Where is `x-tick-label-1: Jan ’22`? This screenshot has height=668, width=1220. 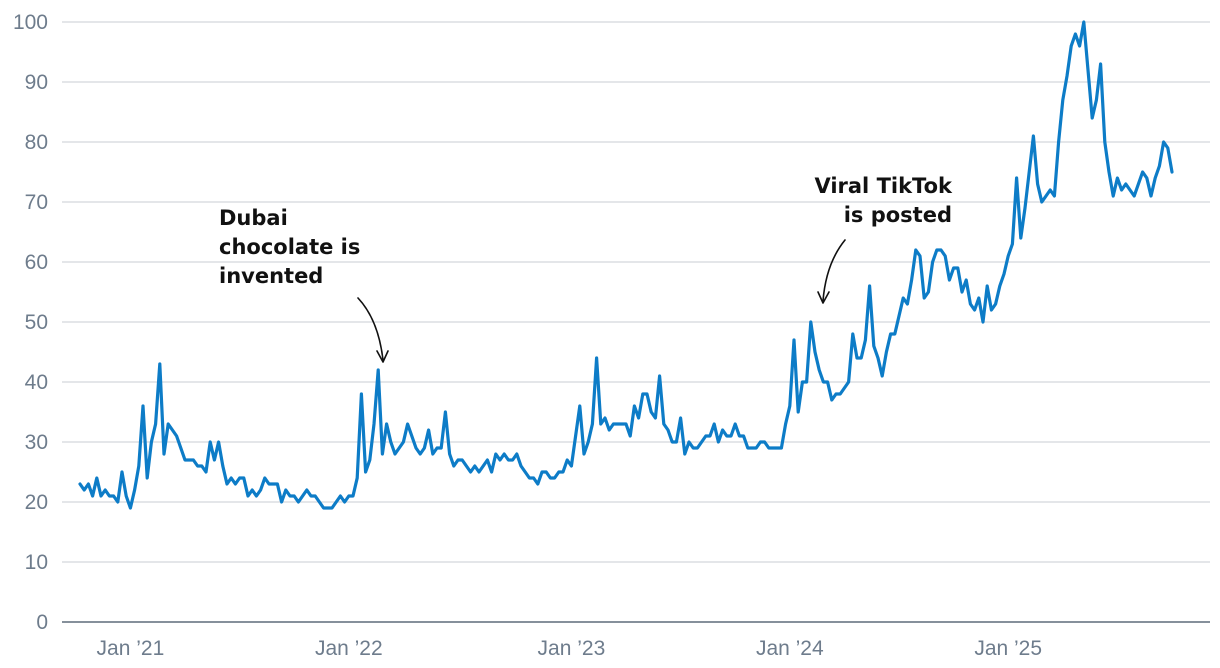 x-tick-label-1: Jan ’22 is located at coordinates (349, 648).